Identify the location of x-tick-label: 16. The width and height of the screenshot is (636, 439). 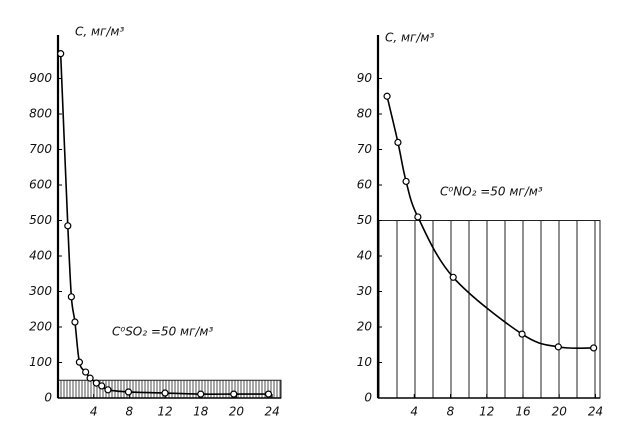
(523, 412).